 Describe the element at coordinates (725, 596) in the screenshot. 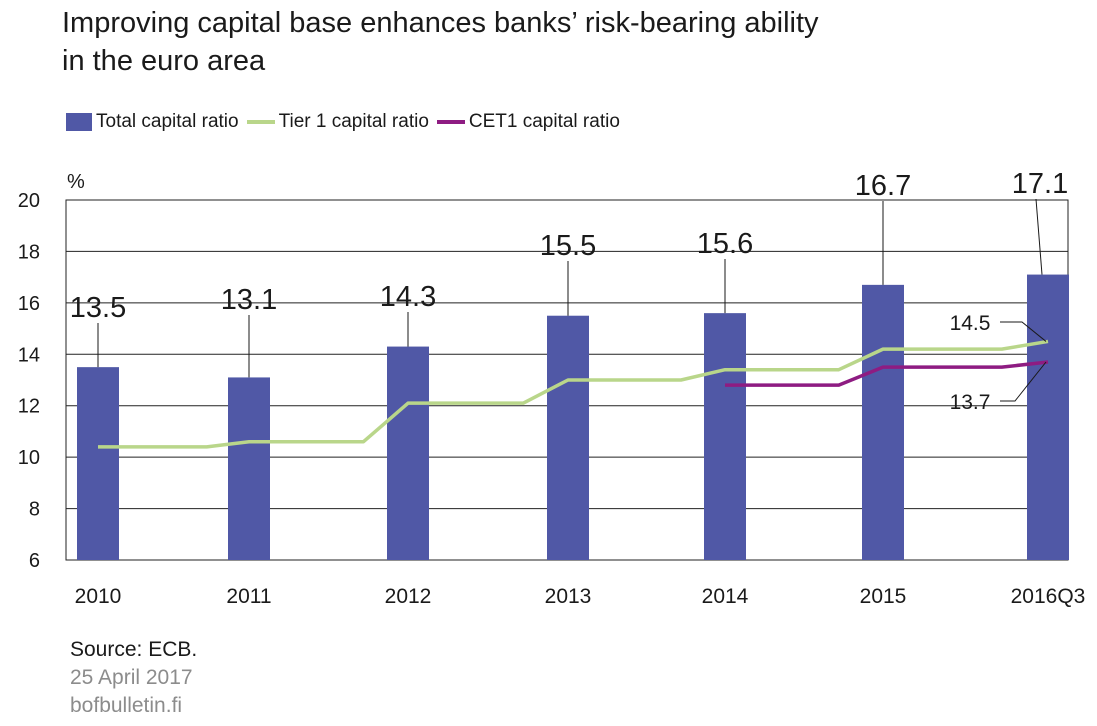

I see `x-tick-label: 2014` at that location.